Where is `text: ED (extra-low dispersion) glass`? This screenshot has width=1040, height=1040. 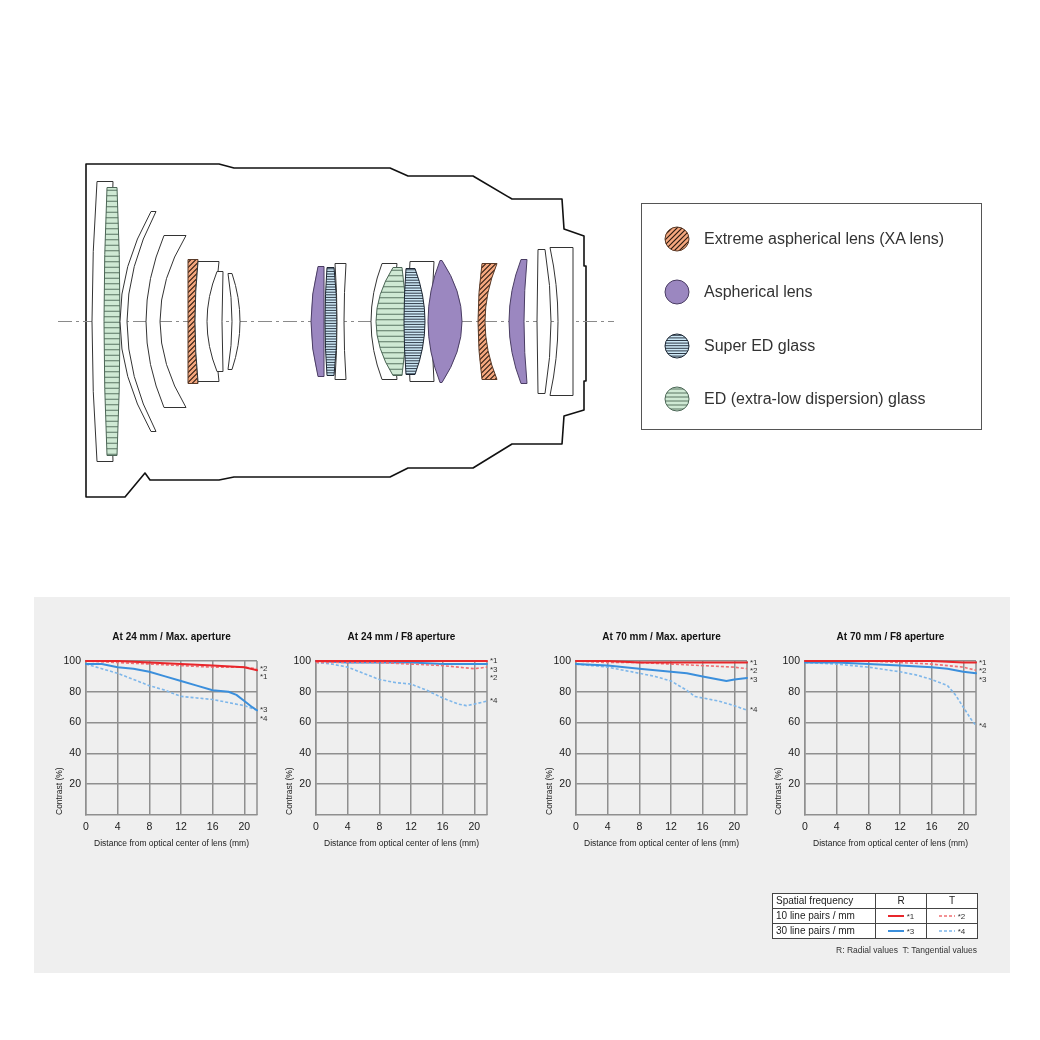
text: ED (extra-low dispersion) glass is located at coordinates (815, 399).